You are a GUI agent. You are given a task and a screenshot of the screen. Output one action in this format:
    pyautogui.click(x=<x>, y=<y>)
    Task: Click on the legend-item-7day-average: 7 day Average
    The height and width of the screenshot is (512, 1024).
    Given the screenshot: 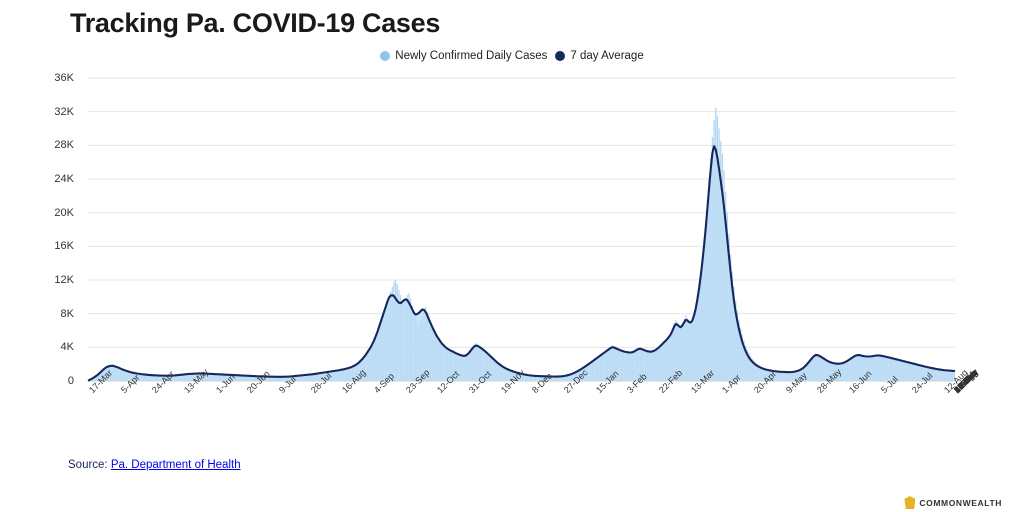 What is the action you would take?
    pyautogui.click(x=599, y=56)
    